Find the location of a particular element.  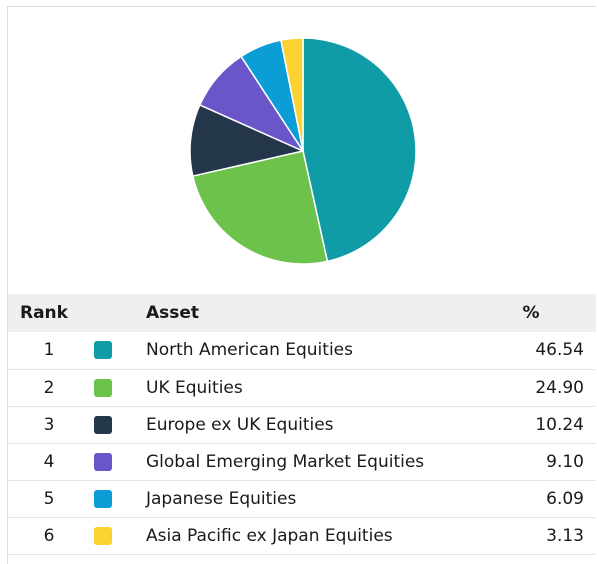

percent-cell: 6.09 is located at coordinates (565, 498).